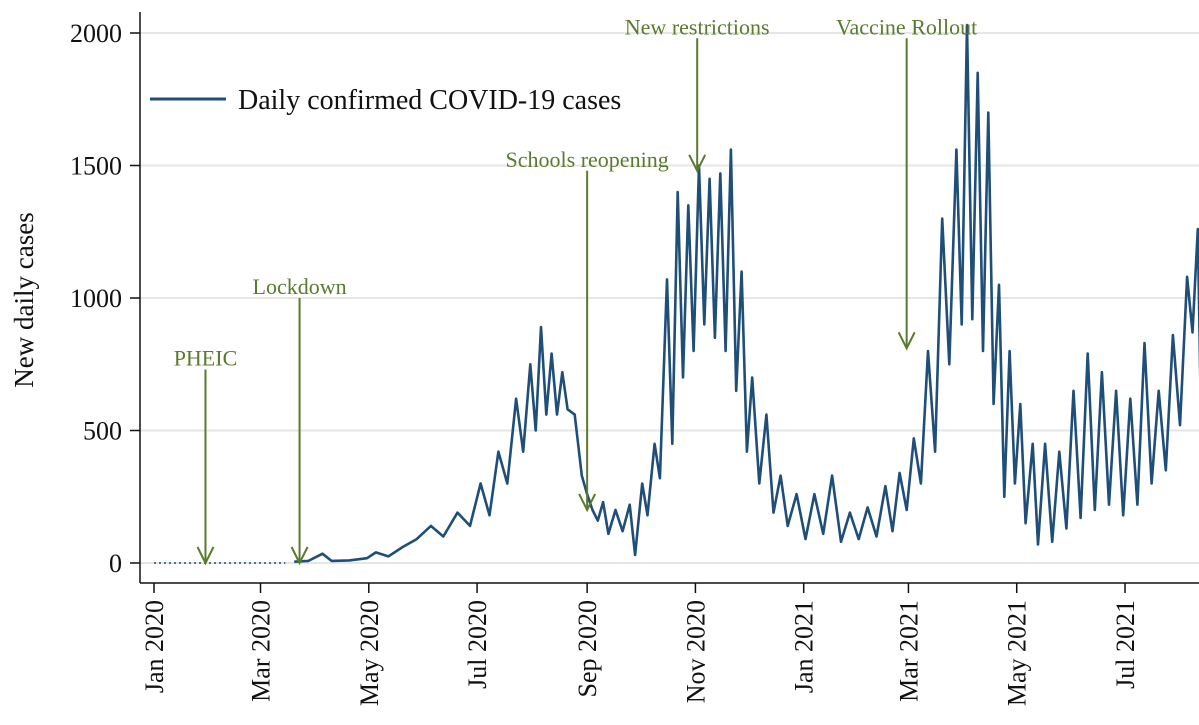 This screenshot has width=1199, height=725. Describe the element at coordinates (206, 358) in the screenshot. I see `annotation-label: PHEIC` at that location.